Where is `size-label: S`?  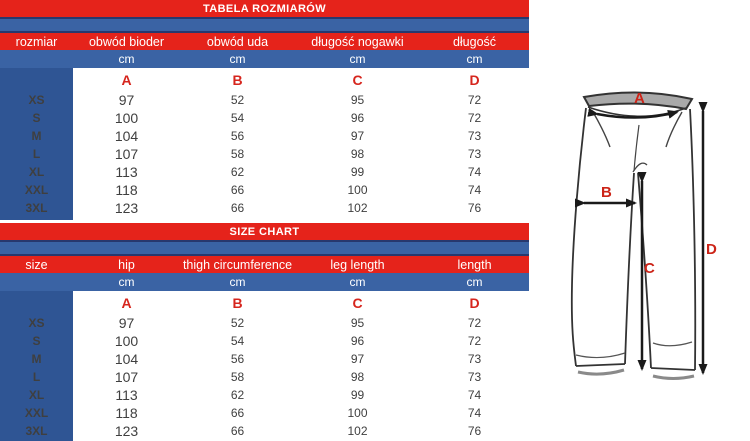 size-label: S is located at coordinates (36, 341).